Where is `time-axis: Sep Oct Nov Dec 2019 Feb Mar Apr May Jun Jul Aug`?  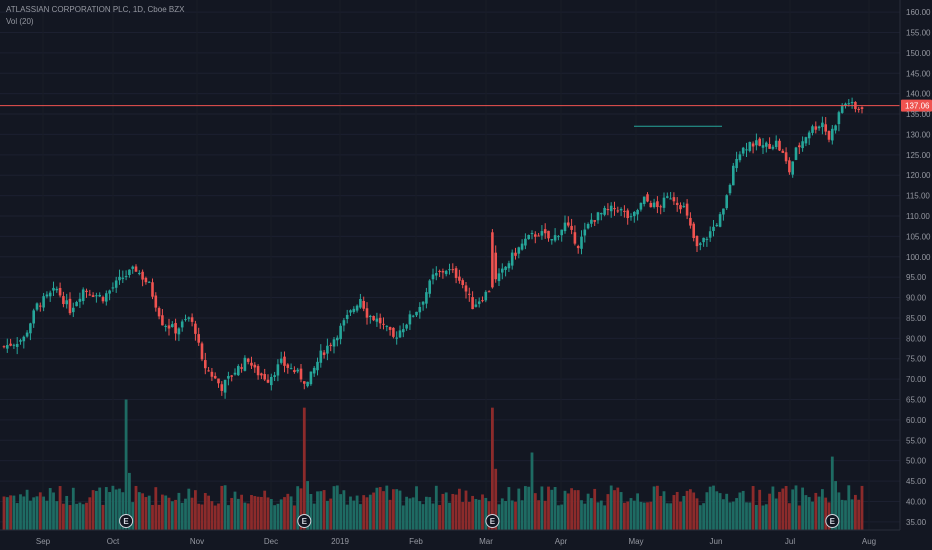 time-axis: Sep Oct Nov Dec 2019 Feb Mar Apr May Jun Jul Aug is located at coordinates (450, 537).